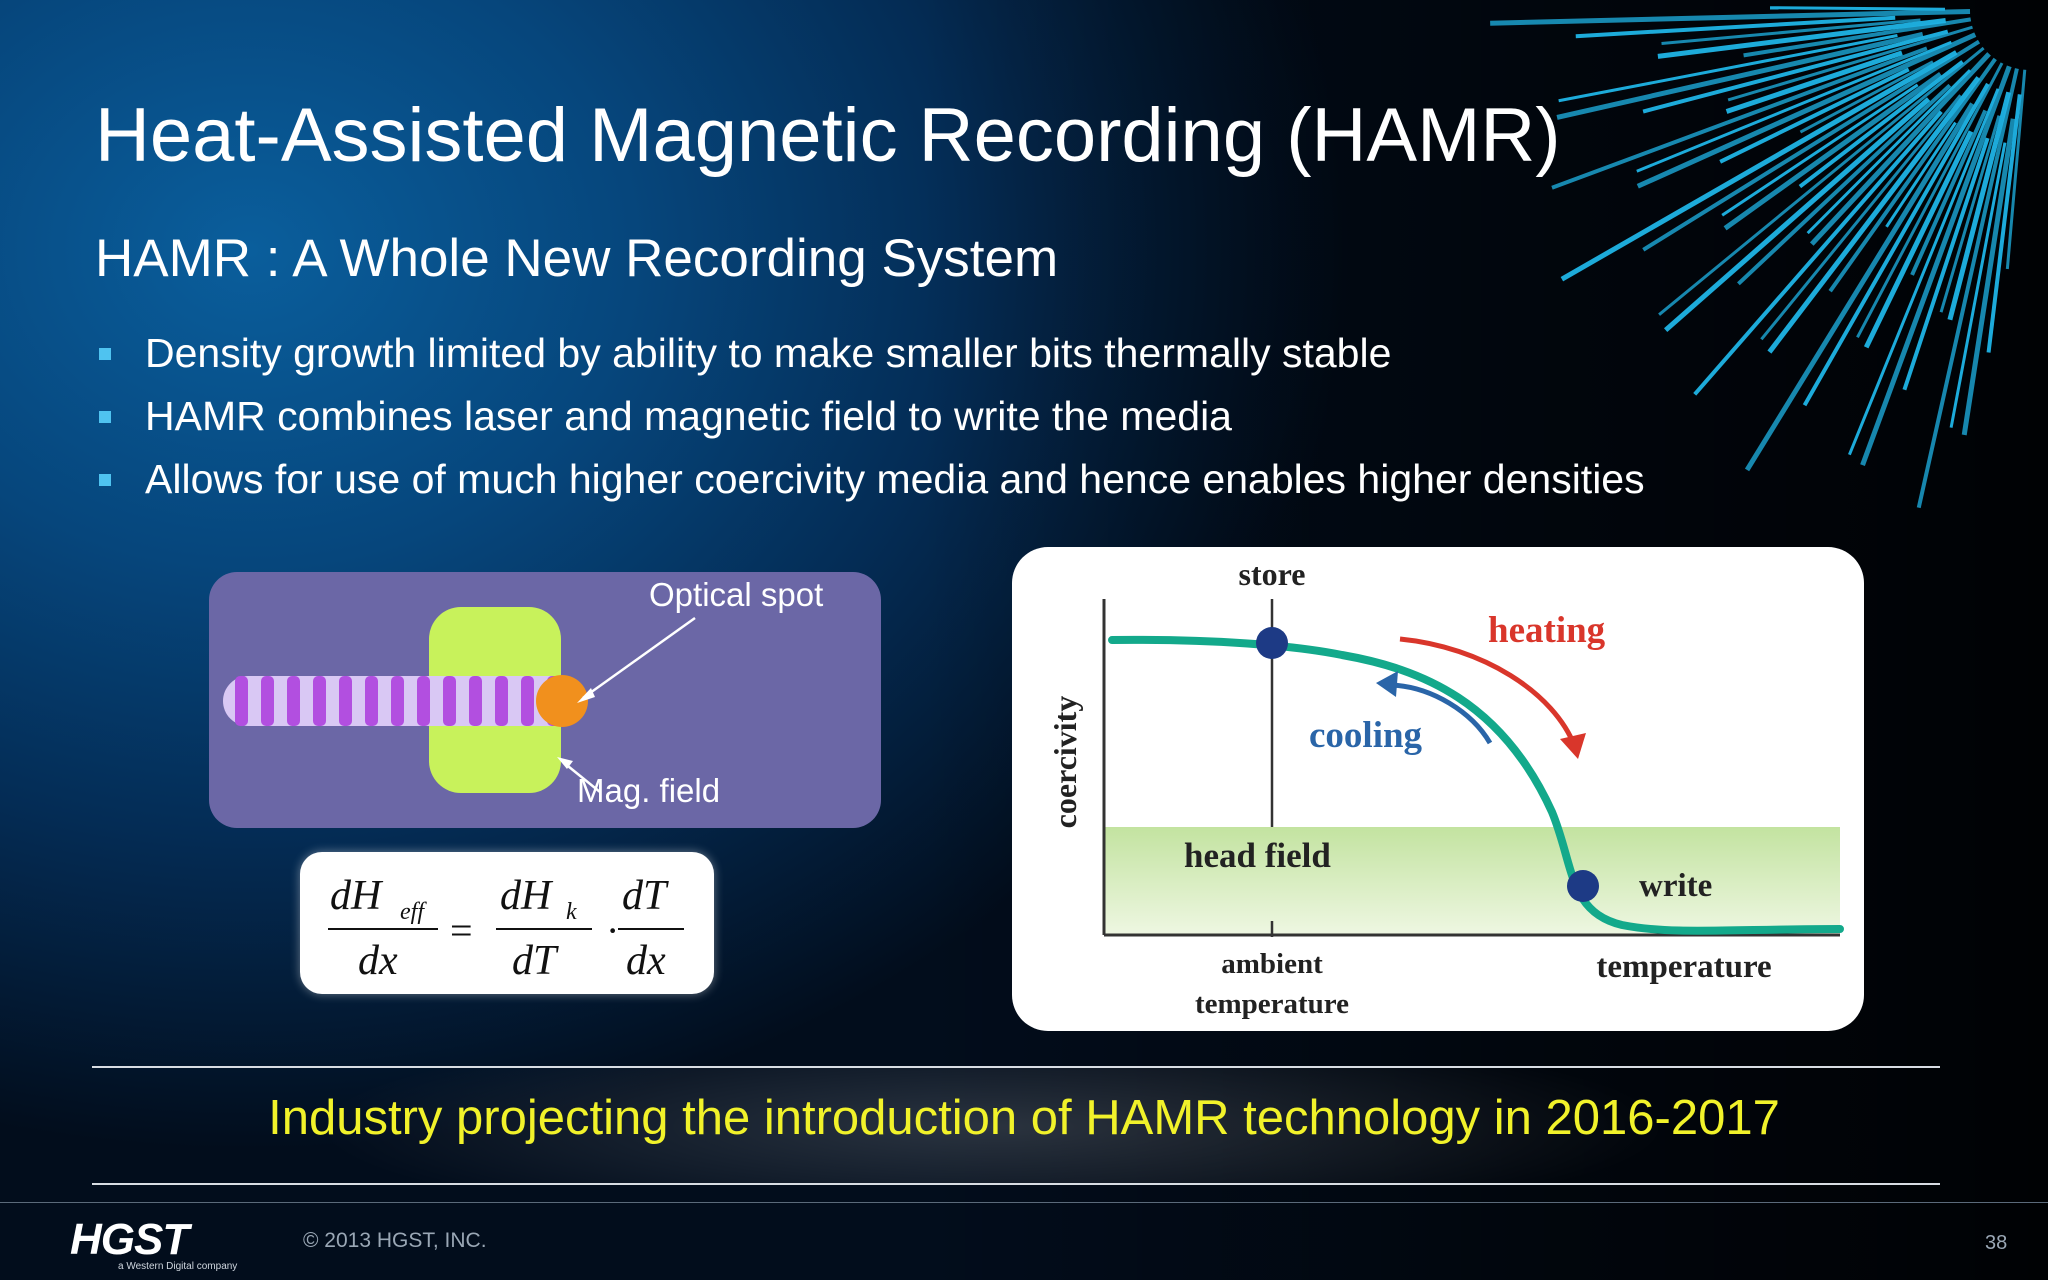 The width and height of the screenshot is (2048, 1280). Describe the element at coordinates (1016, 1067) in the screenshot. I see `banner-top-rule` at that location.